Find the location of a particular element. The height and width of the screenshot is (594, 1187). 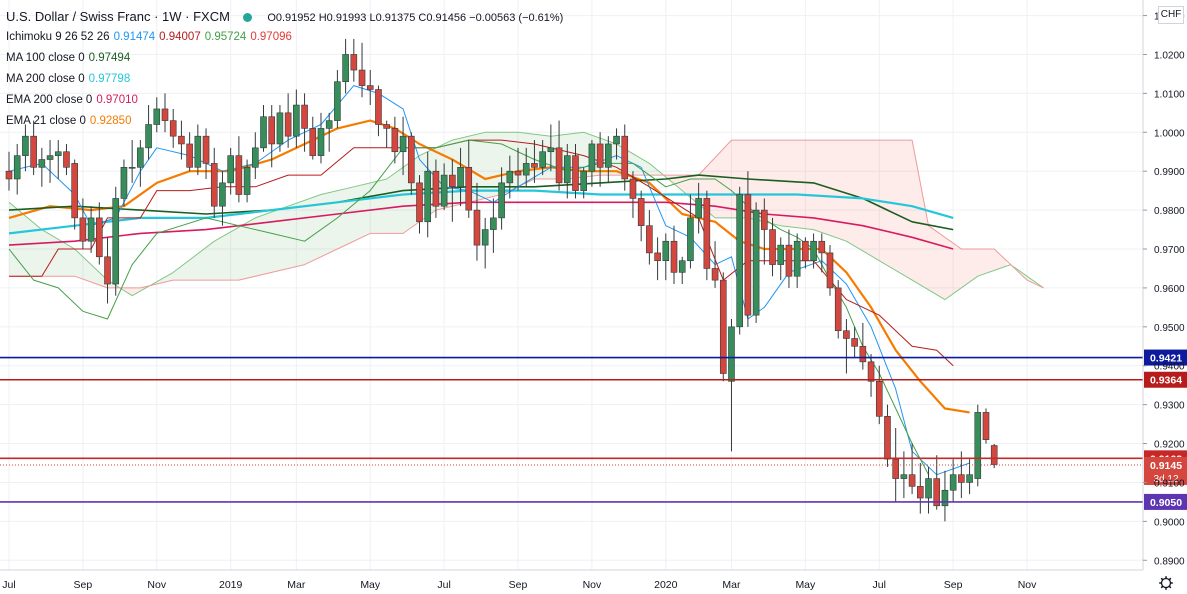

cloud-bullish-area is located at coordinates (407, 208).